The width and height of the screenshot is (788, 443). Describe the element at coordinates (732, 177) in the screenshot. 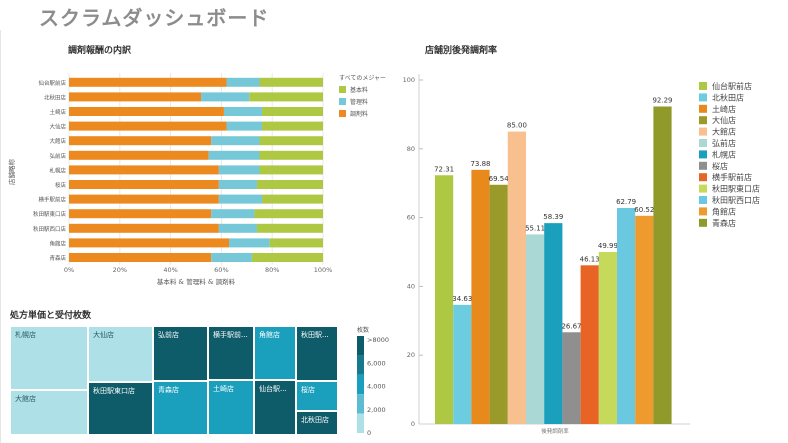

I see `bar-legend-label: 横手駅前店` at that location.